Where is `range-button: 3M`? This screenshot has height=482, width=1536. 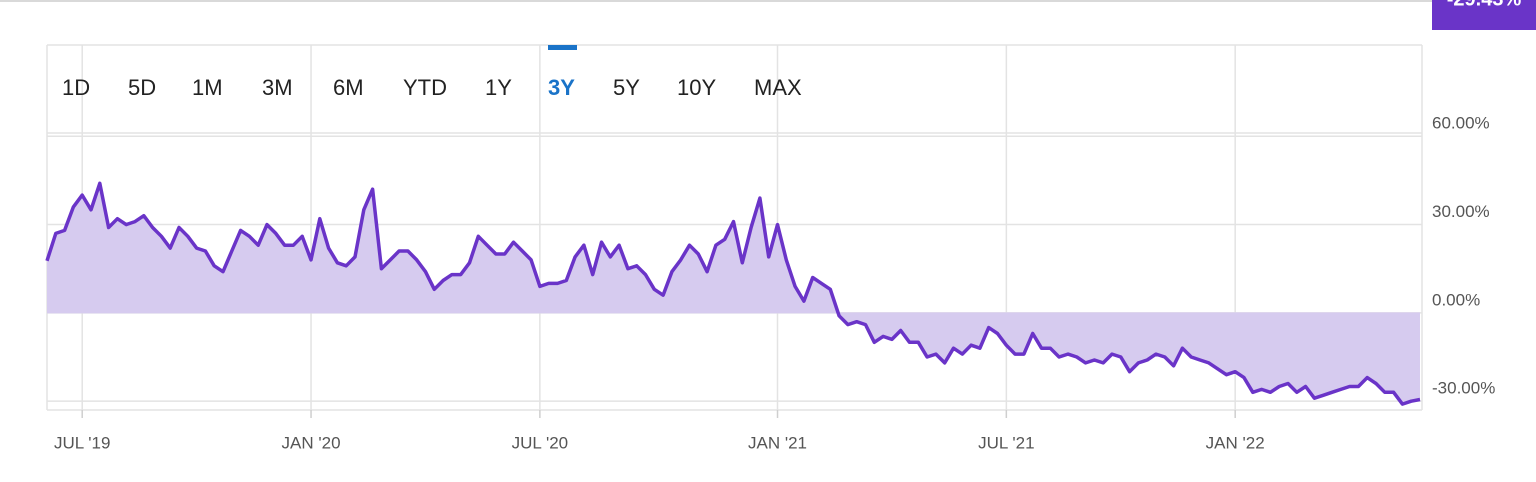
range-button: 3M is located at coordinates (277, 87).